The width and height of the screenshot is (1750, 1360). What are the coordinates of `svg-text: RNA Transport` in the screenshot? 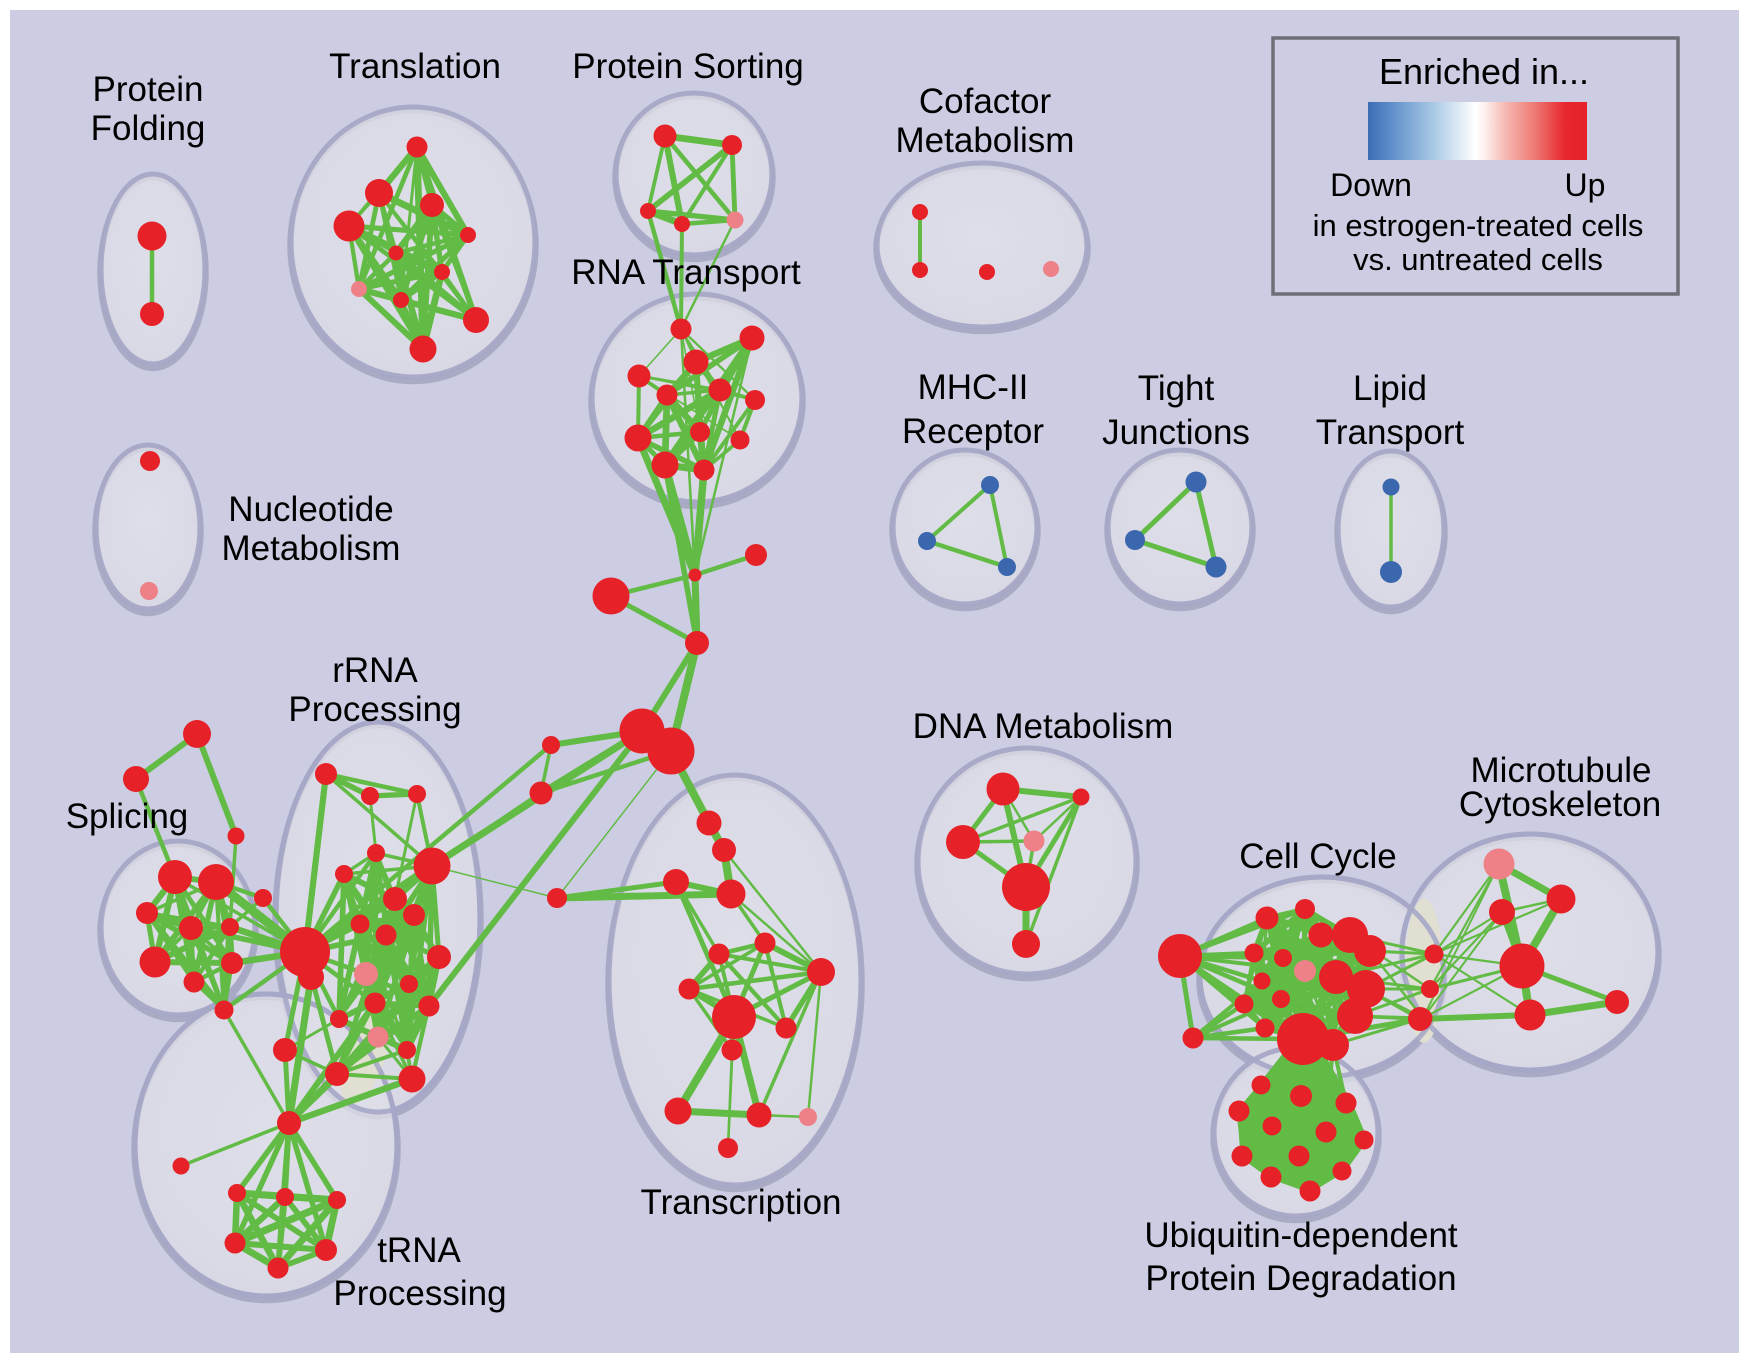 It's located at (686, 272).